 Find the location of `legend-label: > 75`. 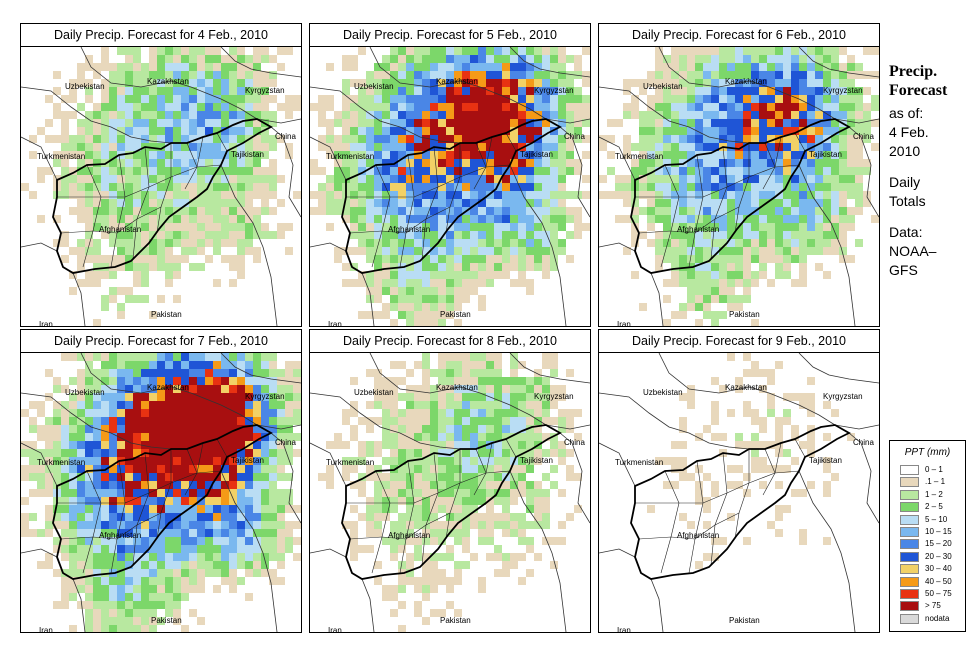

legend-label: > 75 is located at coordinates (933, 606).